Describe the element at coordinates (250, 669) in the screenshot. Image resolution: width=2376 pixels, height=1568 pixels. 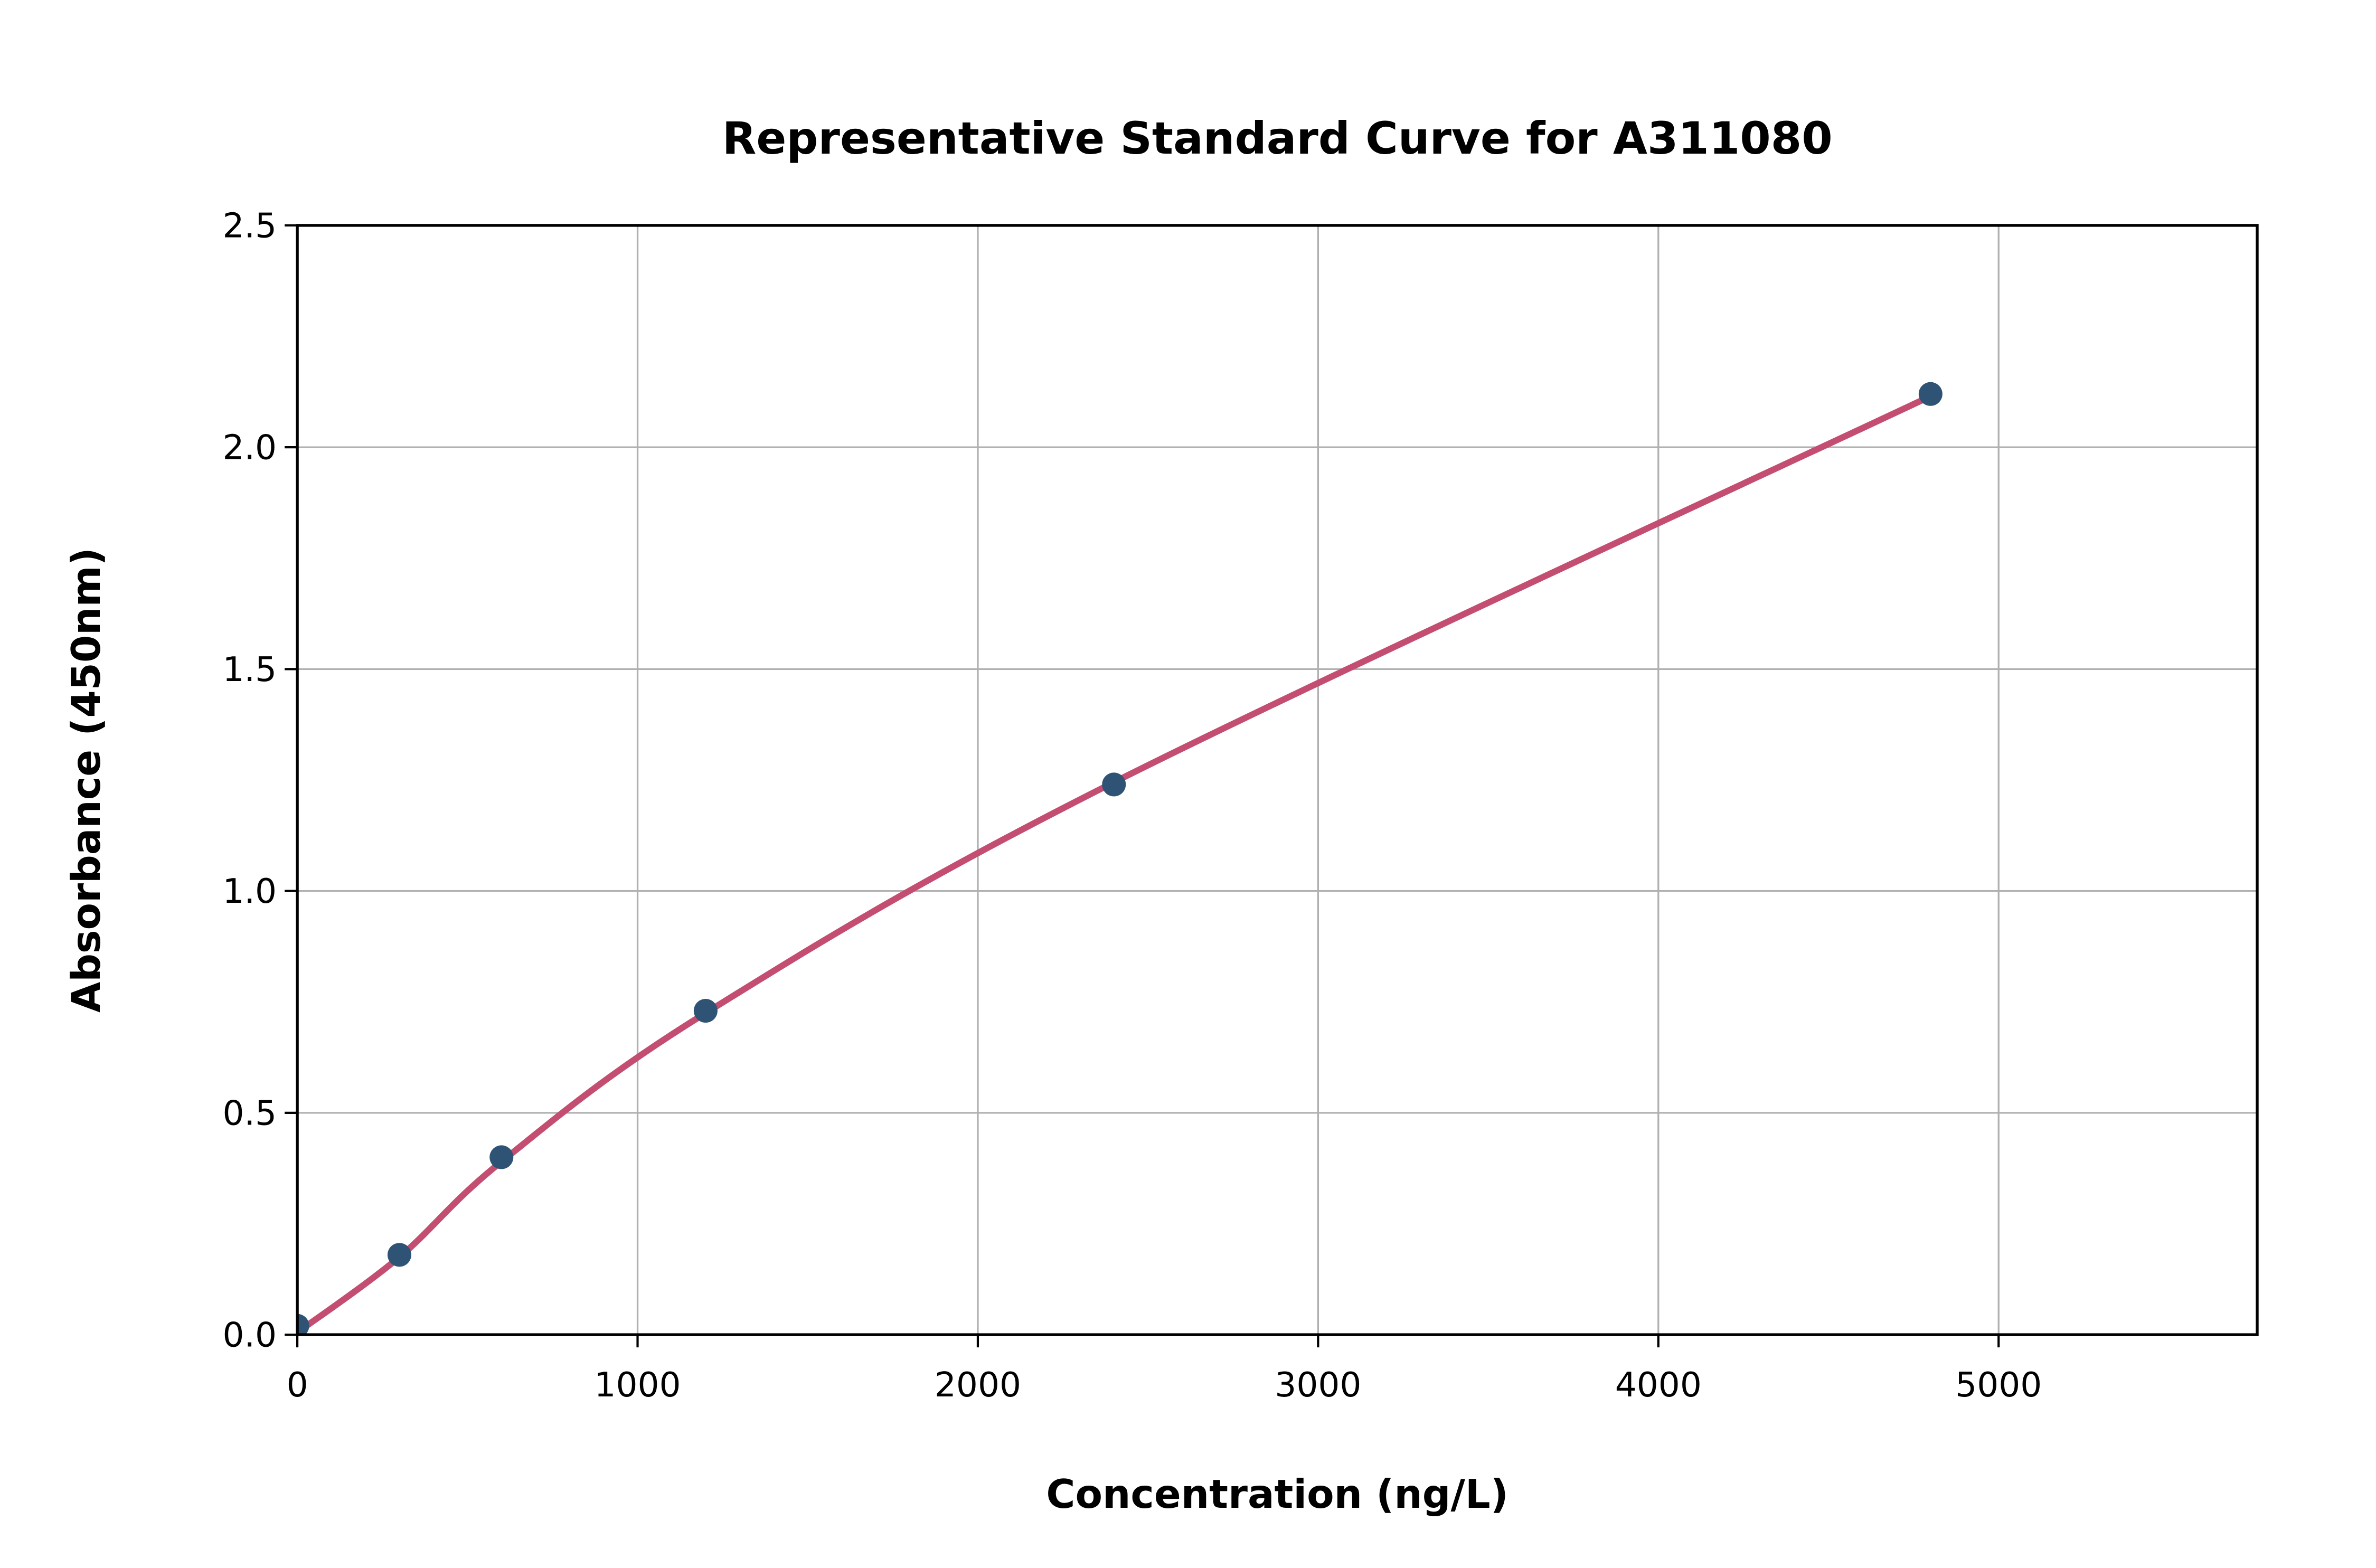
I see `y-tick-label: 1.5` at that location.